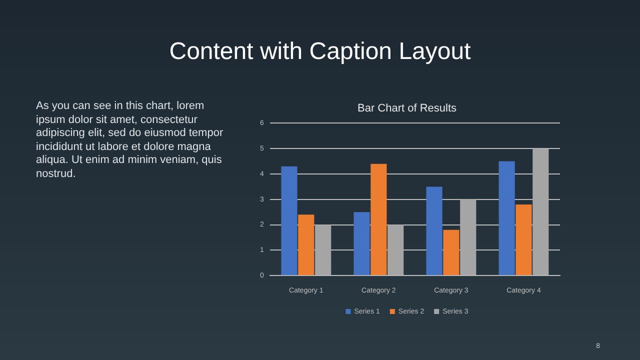 The height and width of the screenshot is (360, 640). Describe the element at coordinates (320, 52) in the screenshot. I see `text: Content with Caption Layout` at that location.